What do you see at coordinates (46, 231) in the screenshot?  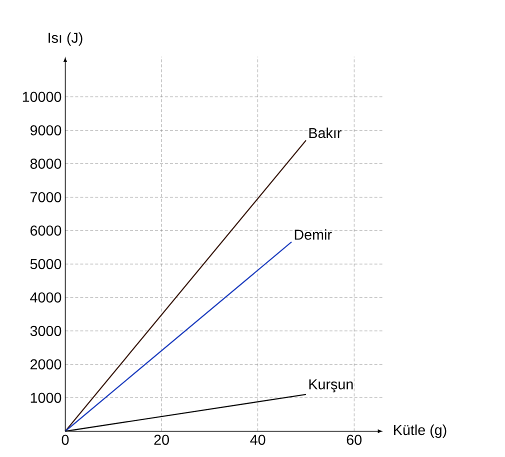 I see `y-tick-label: 6000` at bounding box center [46, 231].